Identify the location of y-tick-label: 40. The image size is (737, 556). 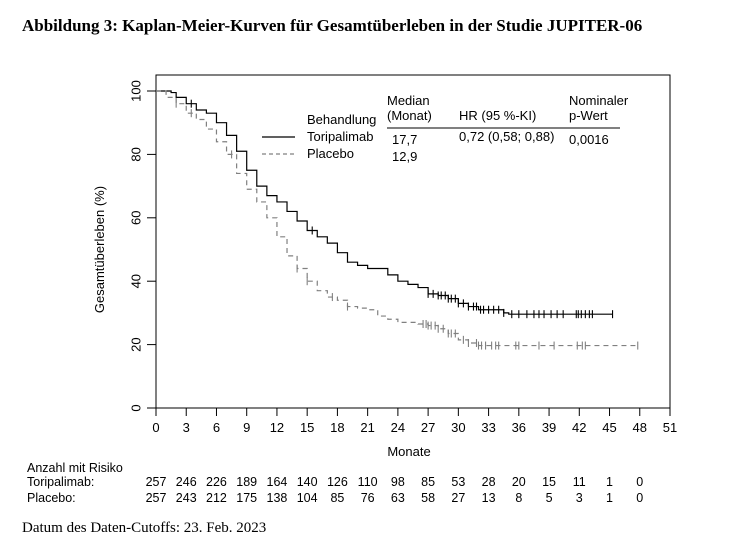
(135, 281).